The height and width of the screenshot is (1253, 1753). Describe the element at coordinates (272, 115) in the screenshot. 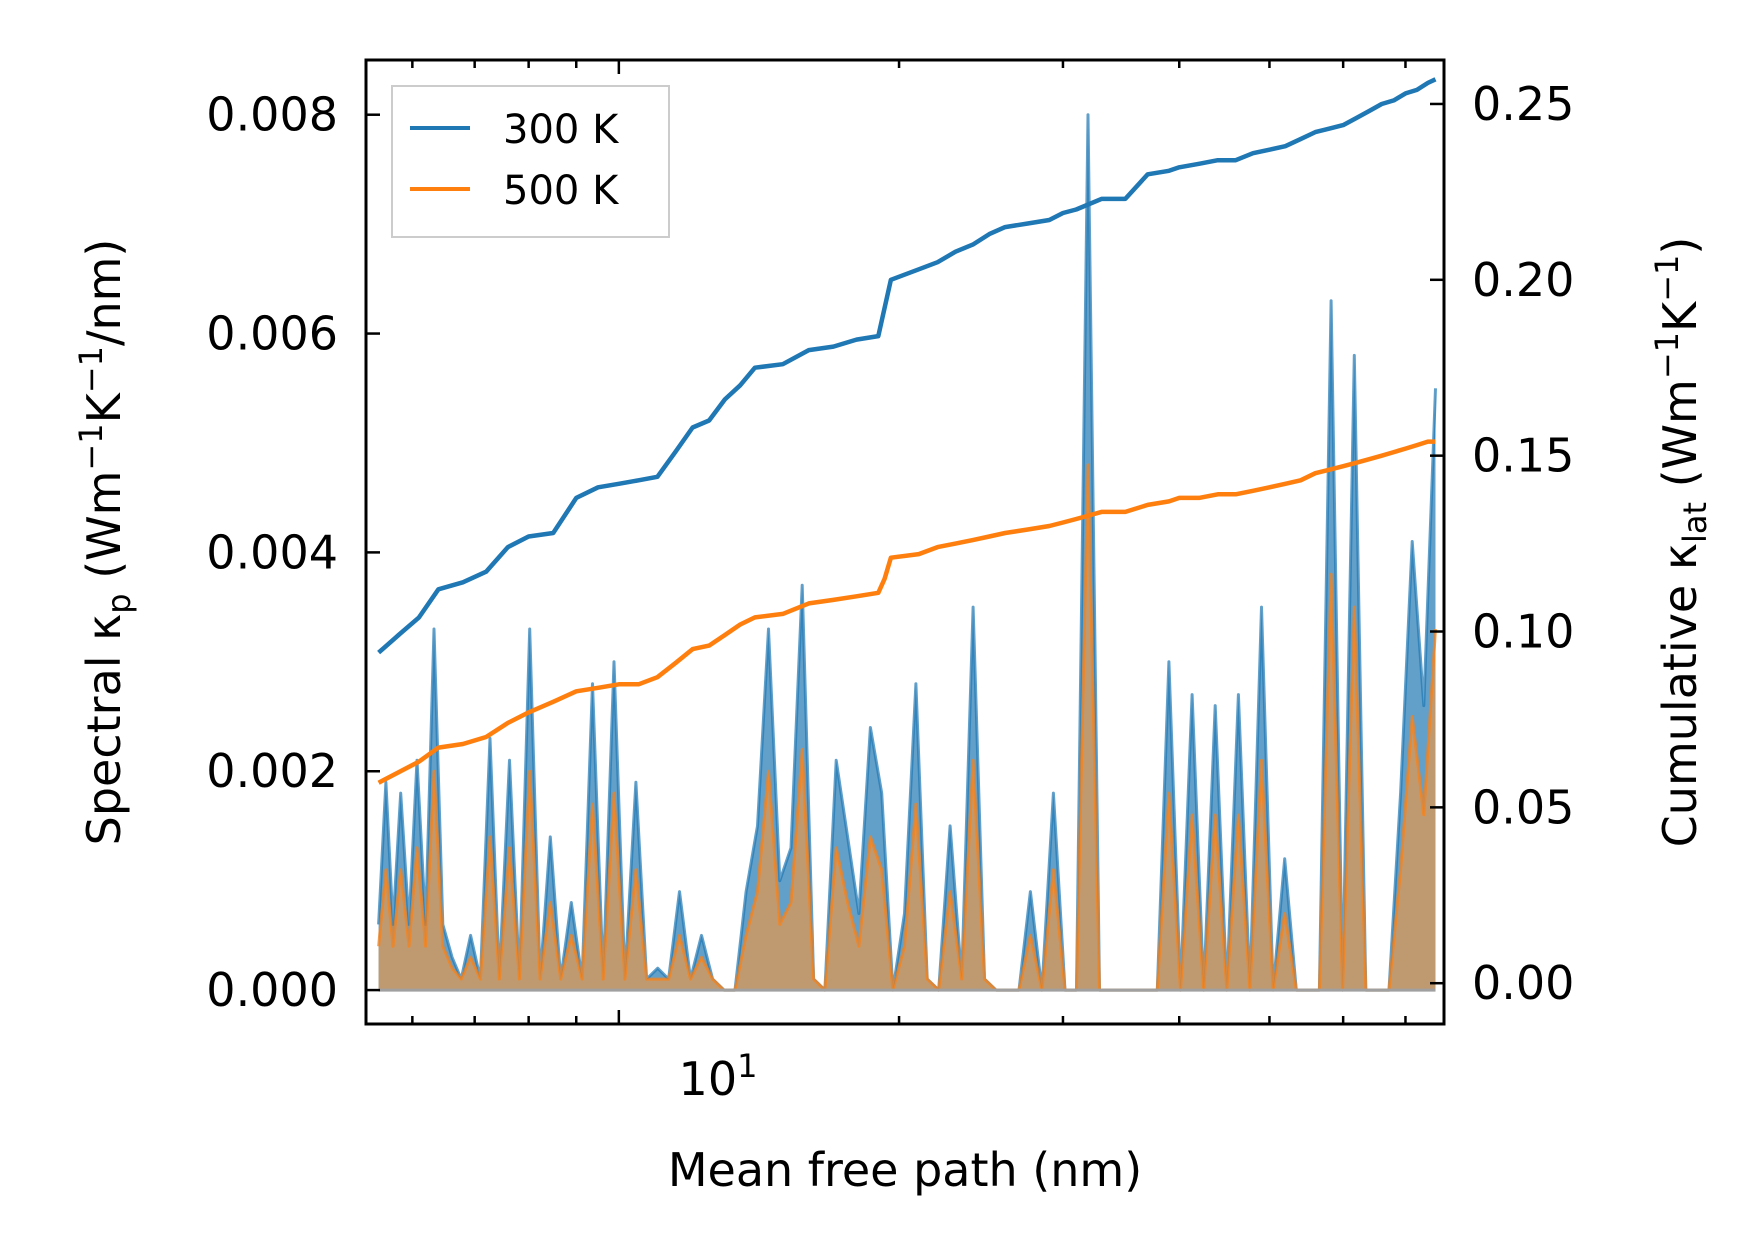

I see `y-tick-label-left: 0.008` at that location.